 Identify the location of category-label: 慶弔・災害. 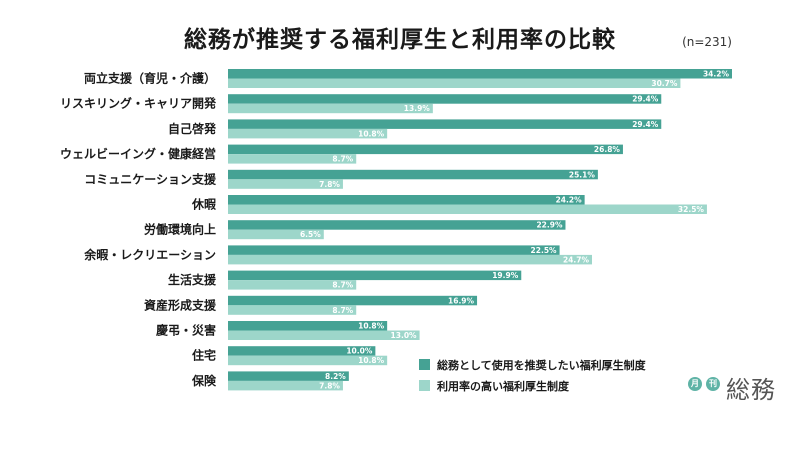
(186, 330).